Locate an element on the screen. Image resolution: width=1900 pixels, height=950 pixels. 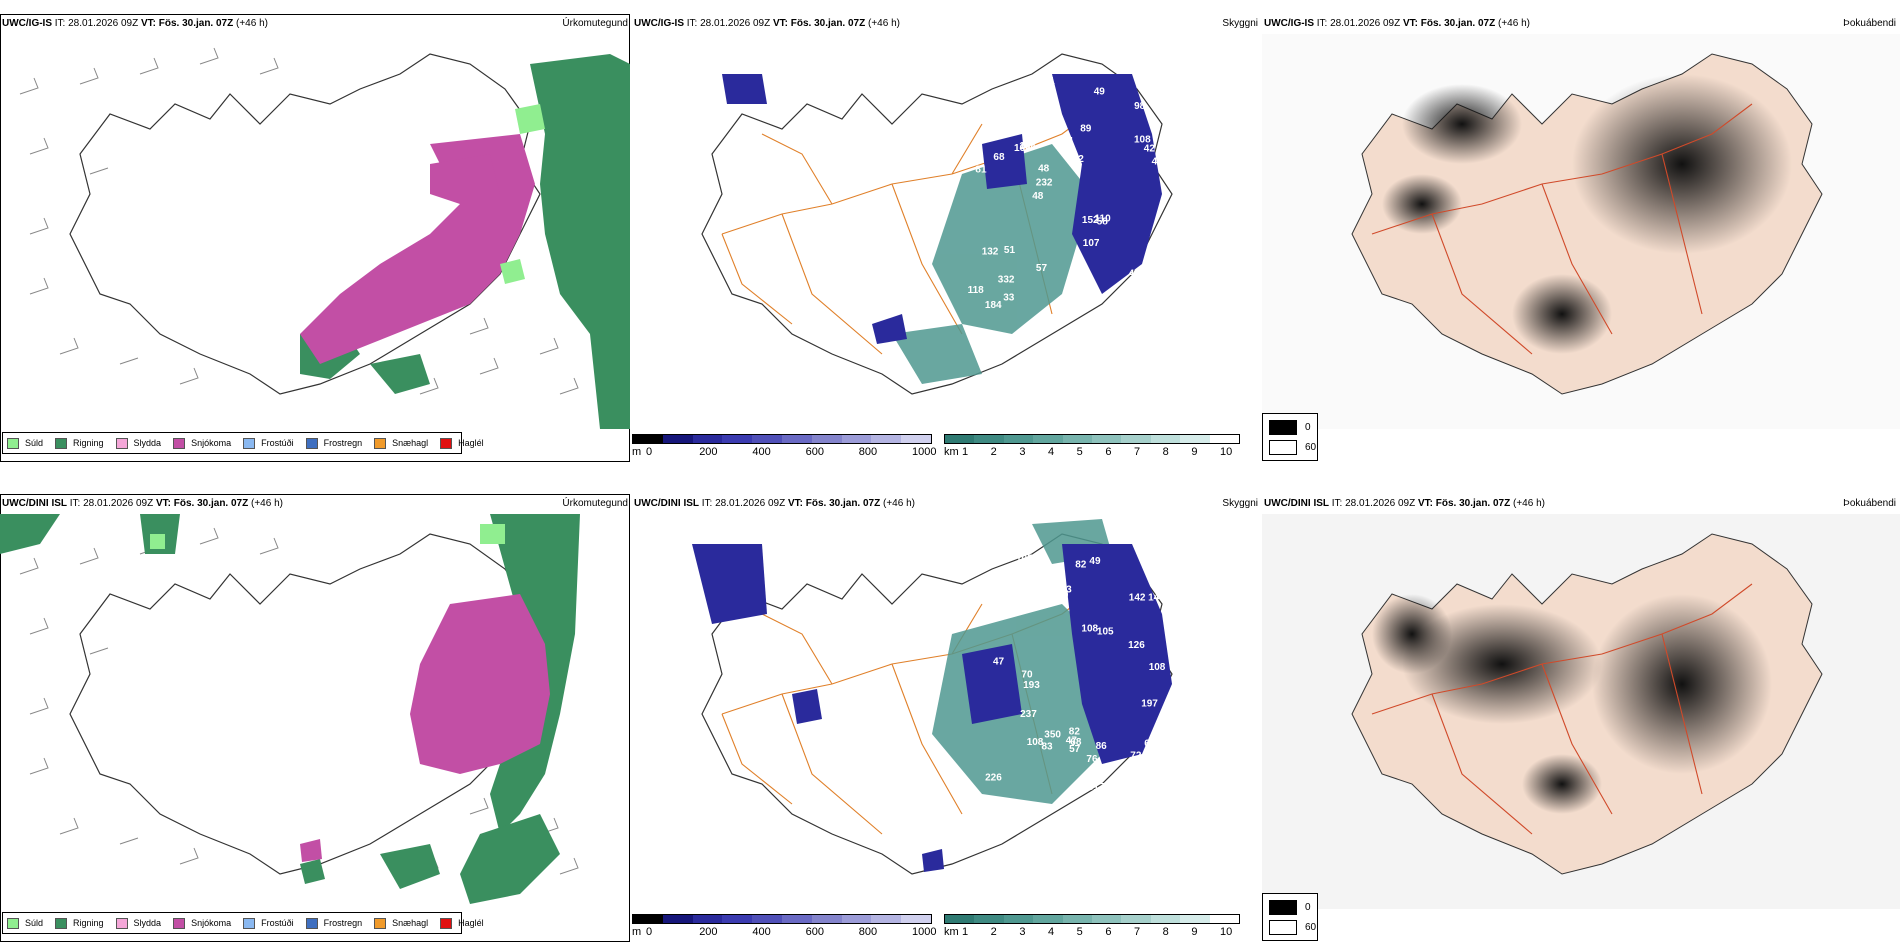
cloud-base-label: 350 is located at coordinates (1052, 735).